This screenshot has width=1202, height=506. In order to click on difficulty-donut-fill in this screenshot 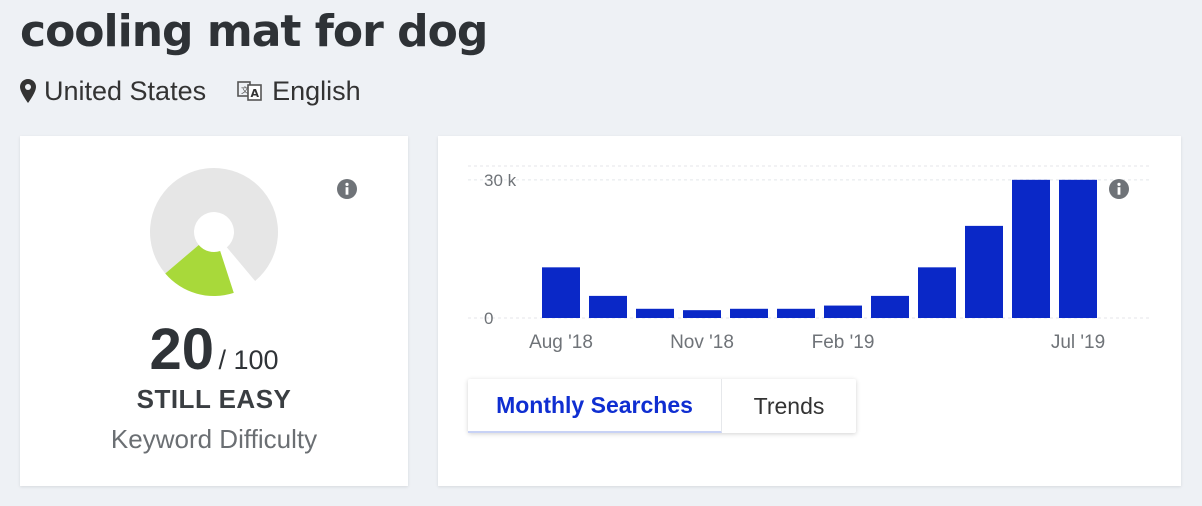, I will do `click(199, 270)`.